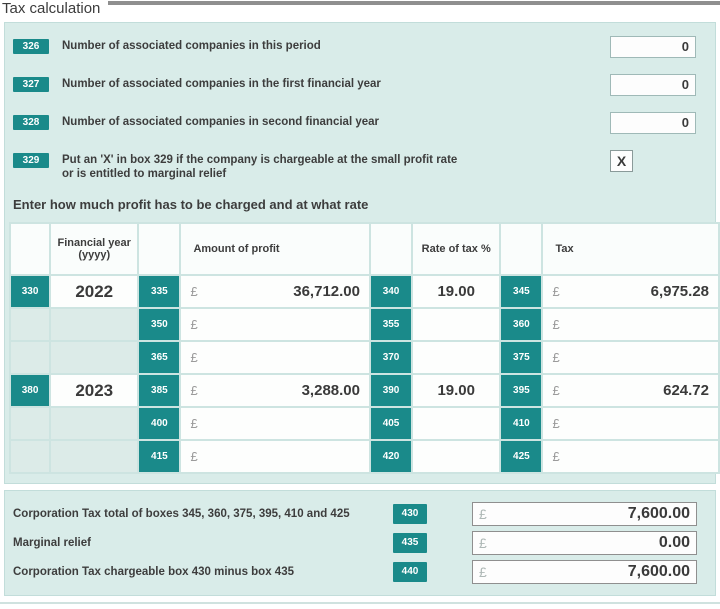 The width and height of the screenshot is (720, 609). Describe the element at coordinates (630, 324) in the screenshot. I see `box-360-tax-field: £` at that location.